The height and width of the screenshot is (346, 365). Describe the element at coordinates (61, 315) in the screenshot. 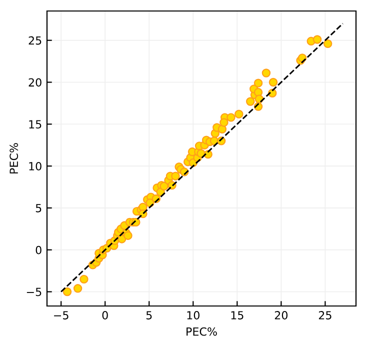

I see `x-tick-label: −5` at that location.